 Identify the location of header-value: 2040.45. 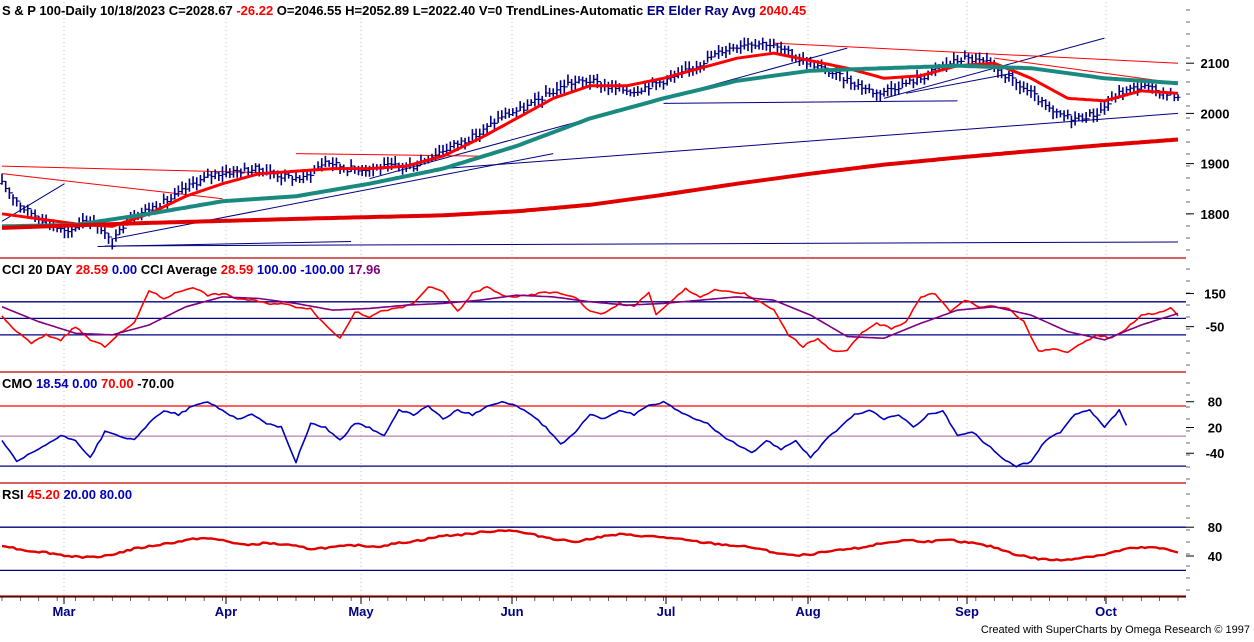
(781, 10).